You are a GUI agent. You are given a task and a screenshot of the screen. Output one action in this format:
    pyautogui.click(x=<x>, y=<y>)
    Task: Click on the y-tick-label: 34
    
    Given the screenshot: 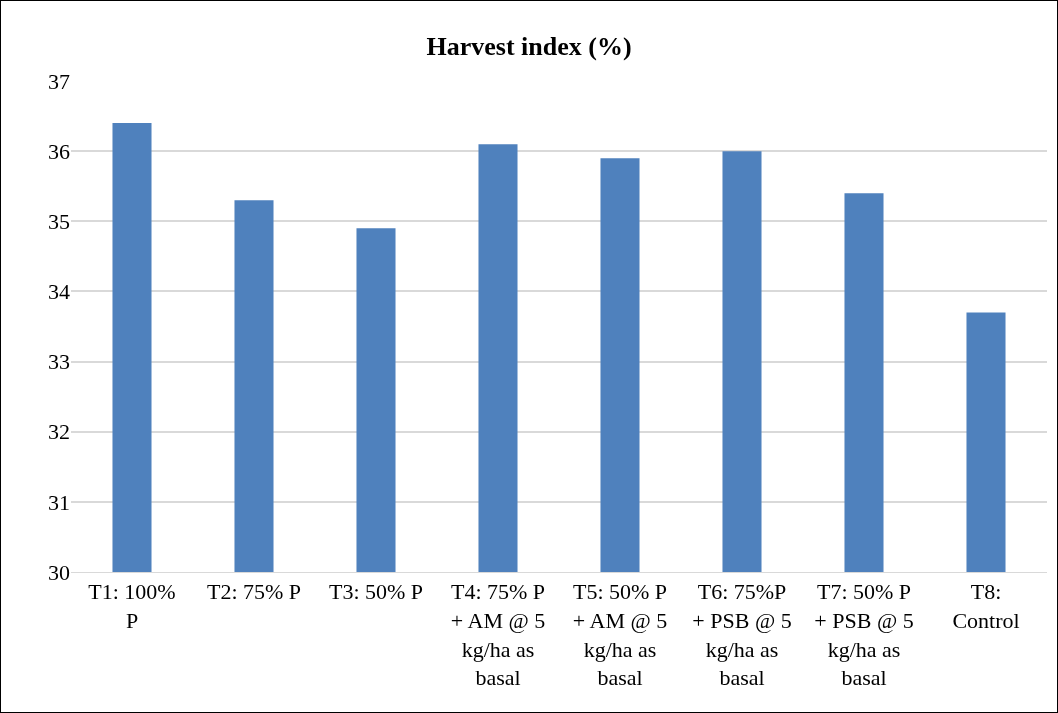 What is the action you would take?
    pyautogui.click(x=59, y=292)
    